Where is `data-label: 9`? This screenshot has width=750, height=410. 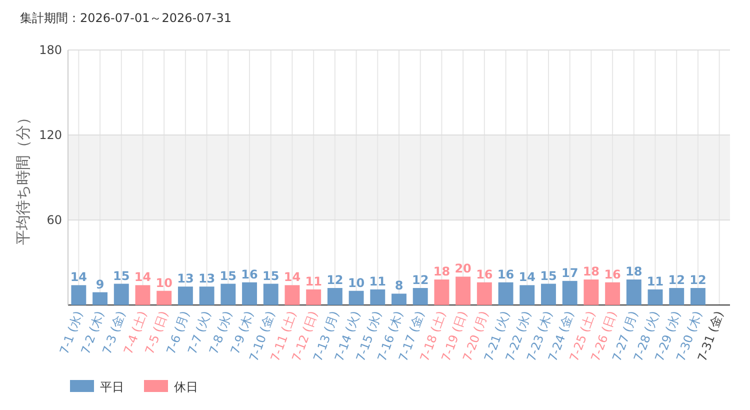
data-label: 9 is located at coordinates (100, 284).